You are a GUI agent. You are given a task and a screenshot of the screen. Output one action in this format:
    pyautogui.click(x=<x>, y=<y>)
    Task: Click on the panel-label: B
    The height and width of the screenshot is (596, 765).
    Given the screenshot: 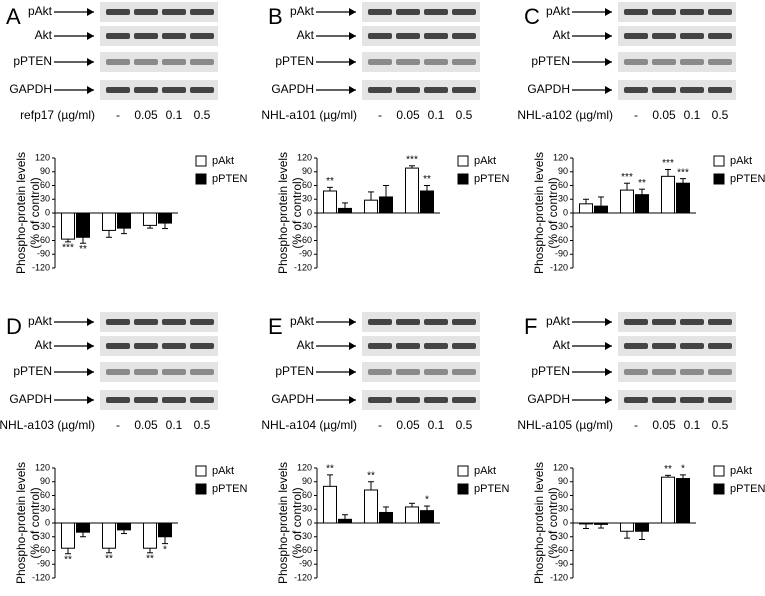 What is the action you would take?
    pyautogui.click(x=275, y=16)
    